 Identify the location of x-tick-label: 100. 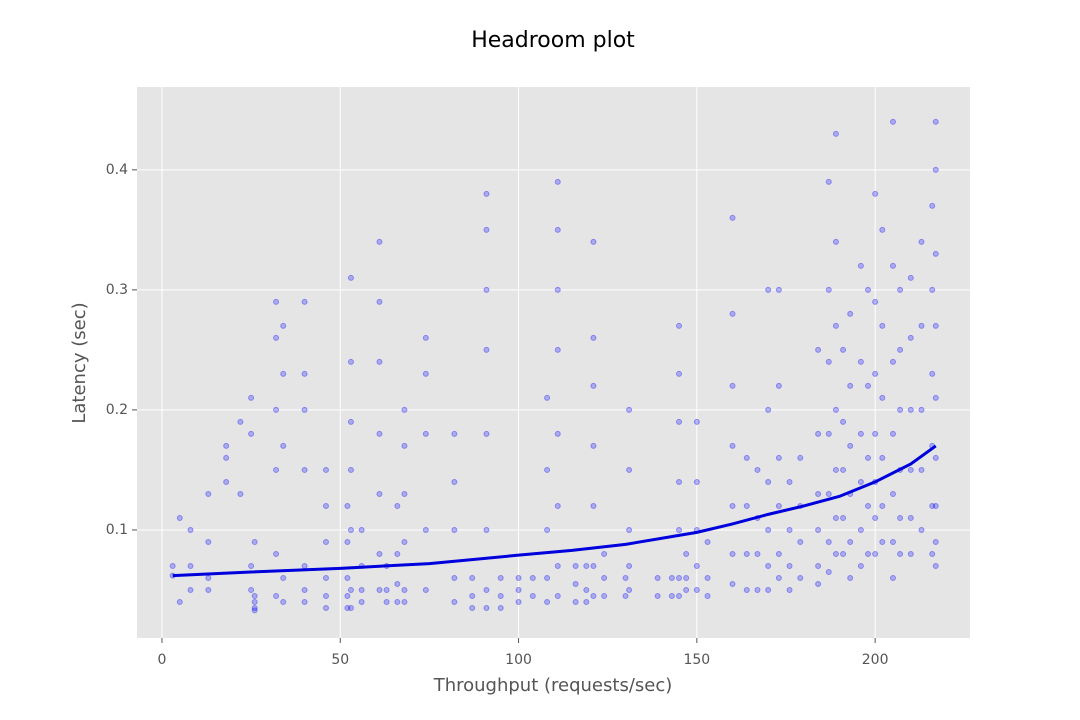
(518, 660).